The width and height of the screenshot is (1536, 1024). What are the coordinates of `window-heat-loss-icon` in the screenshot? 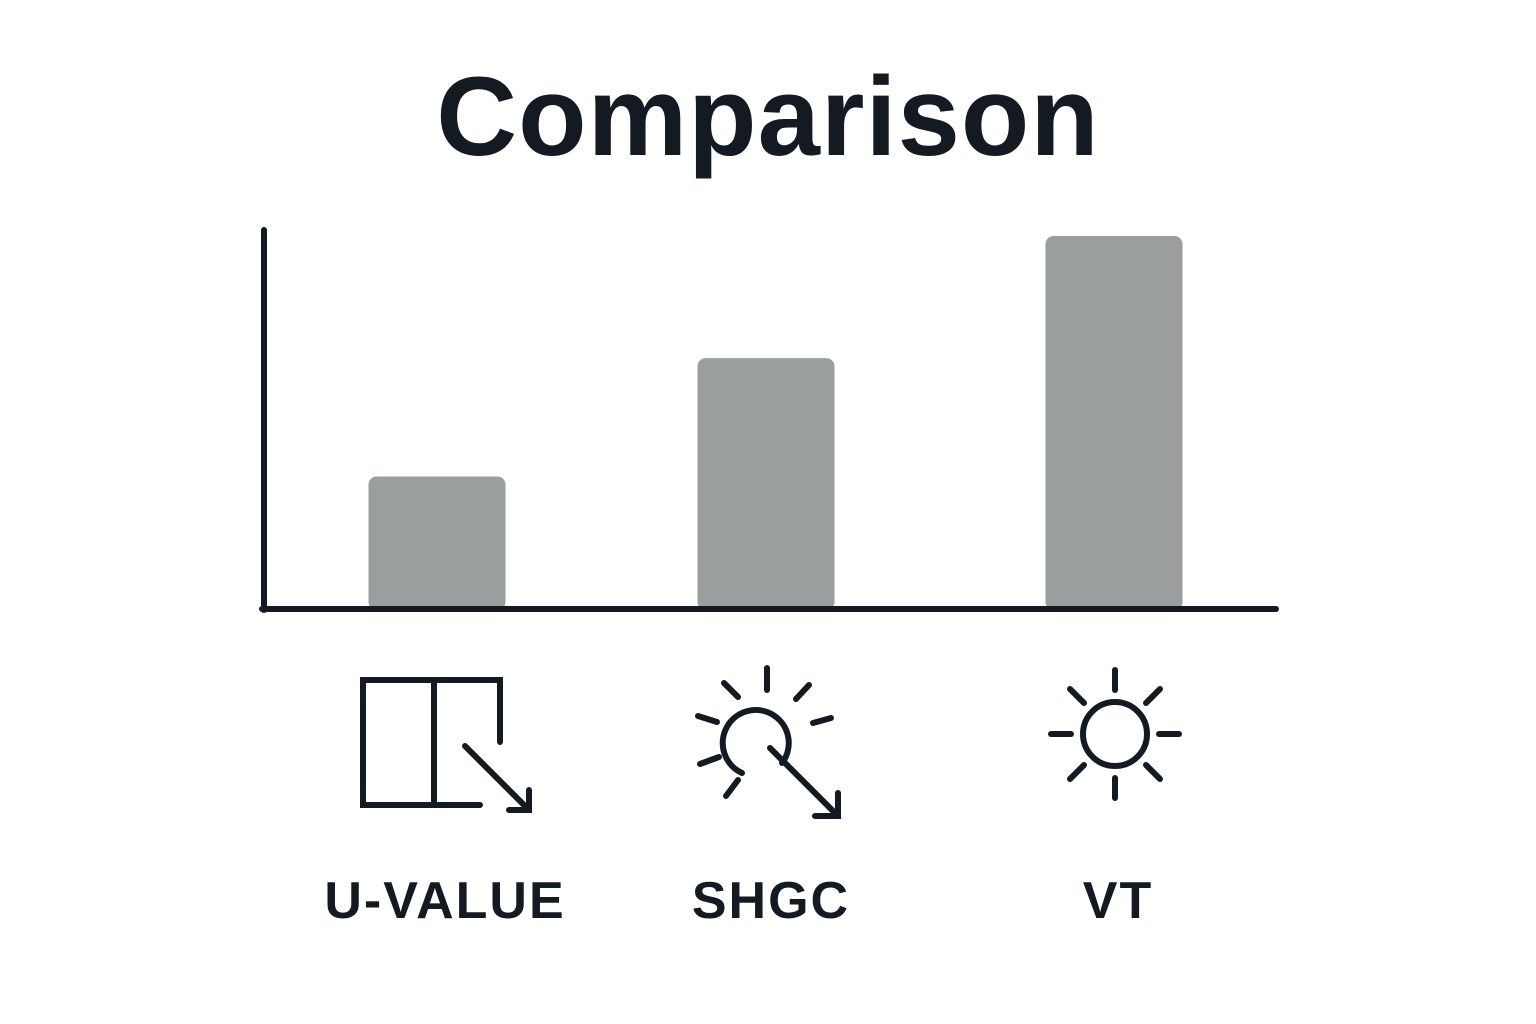 It's located at (446, 745).